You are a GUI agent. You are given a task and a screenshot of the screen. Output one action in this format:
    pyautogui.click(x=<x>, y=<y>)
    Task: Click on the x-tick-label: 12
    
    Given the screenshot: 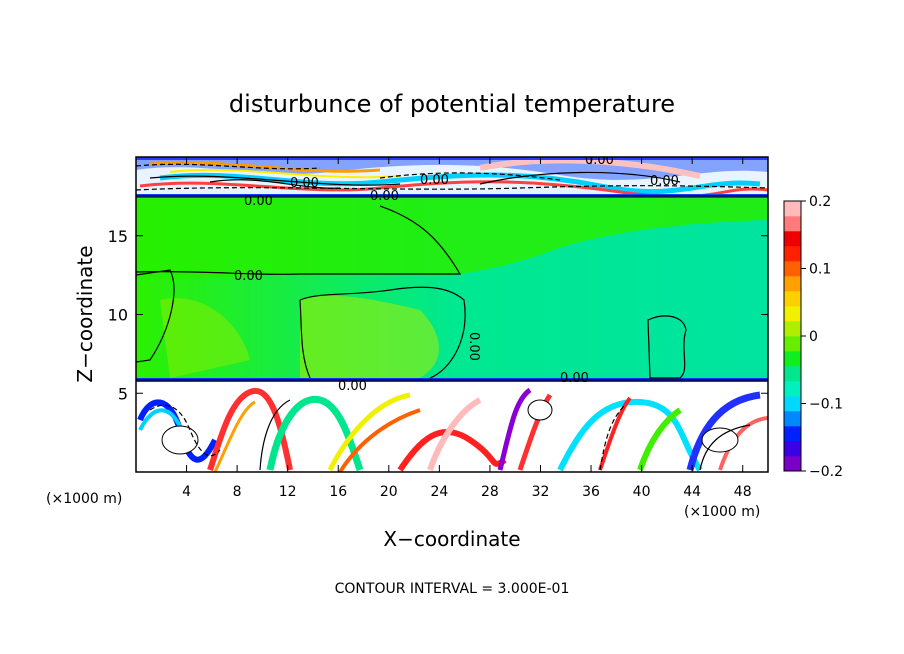 What is the action you would take?
    pyautogui.click(x=288, y=492)
    